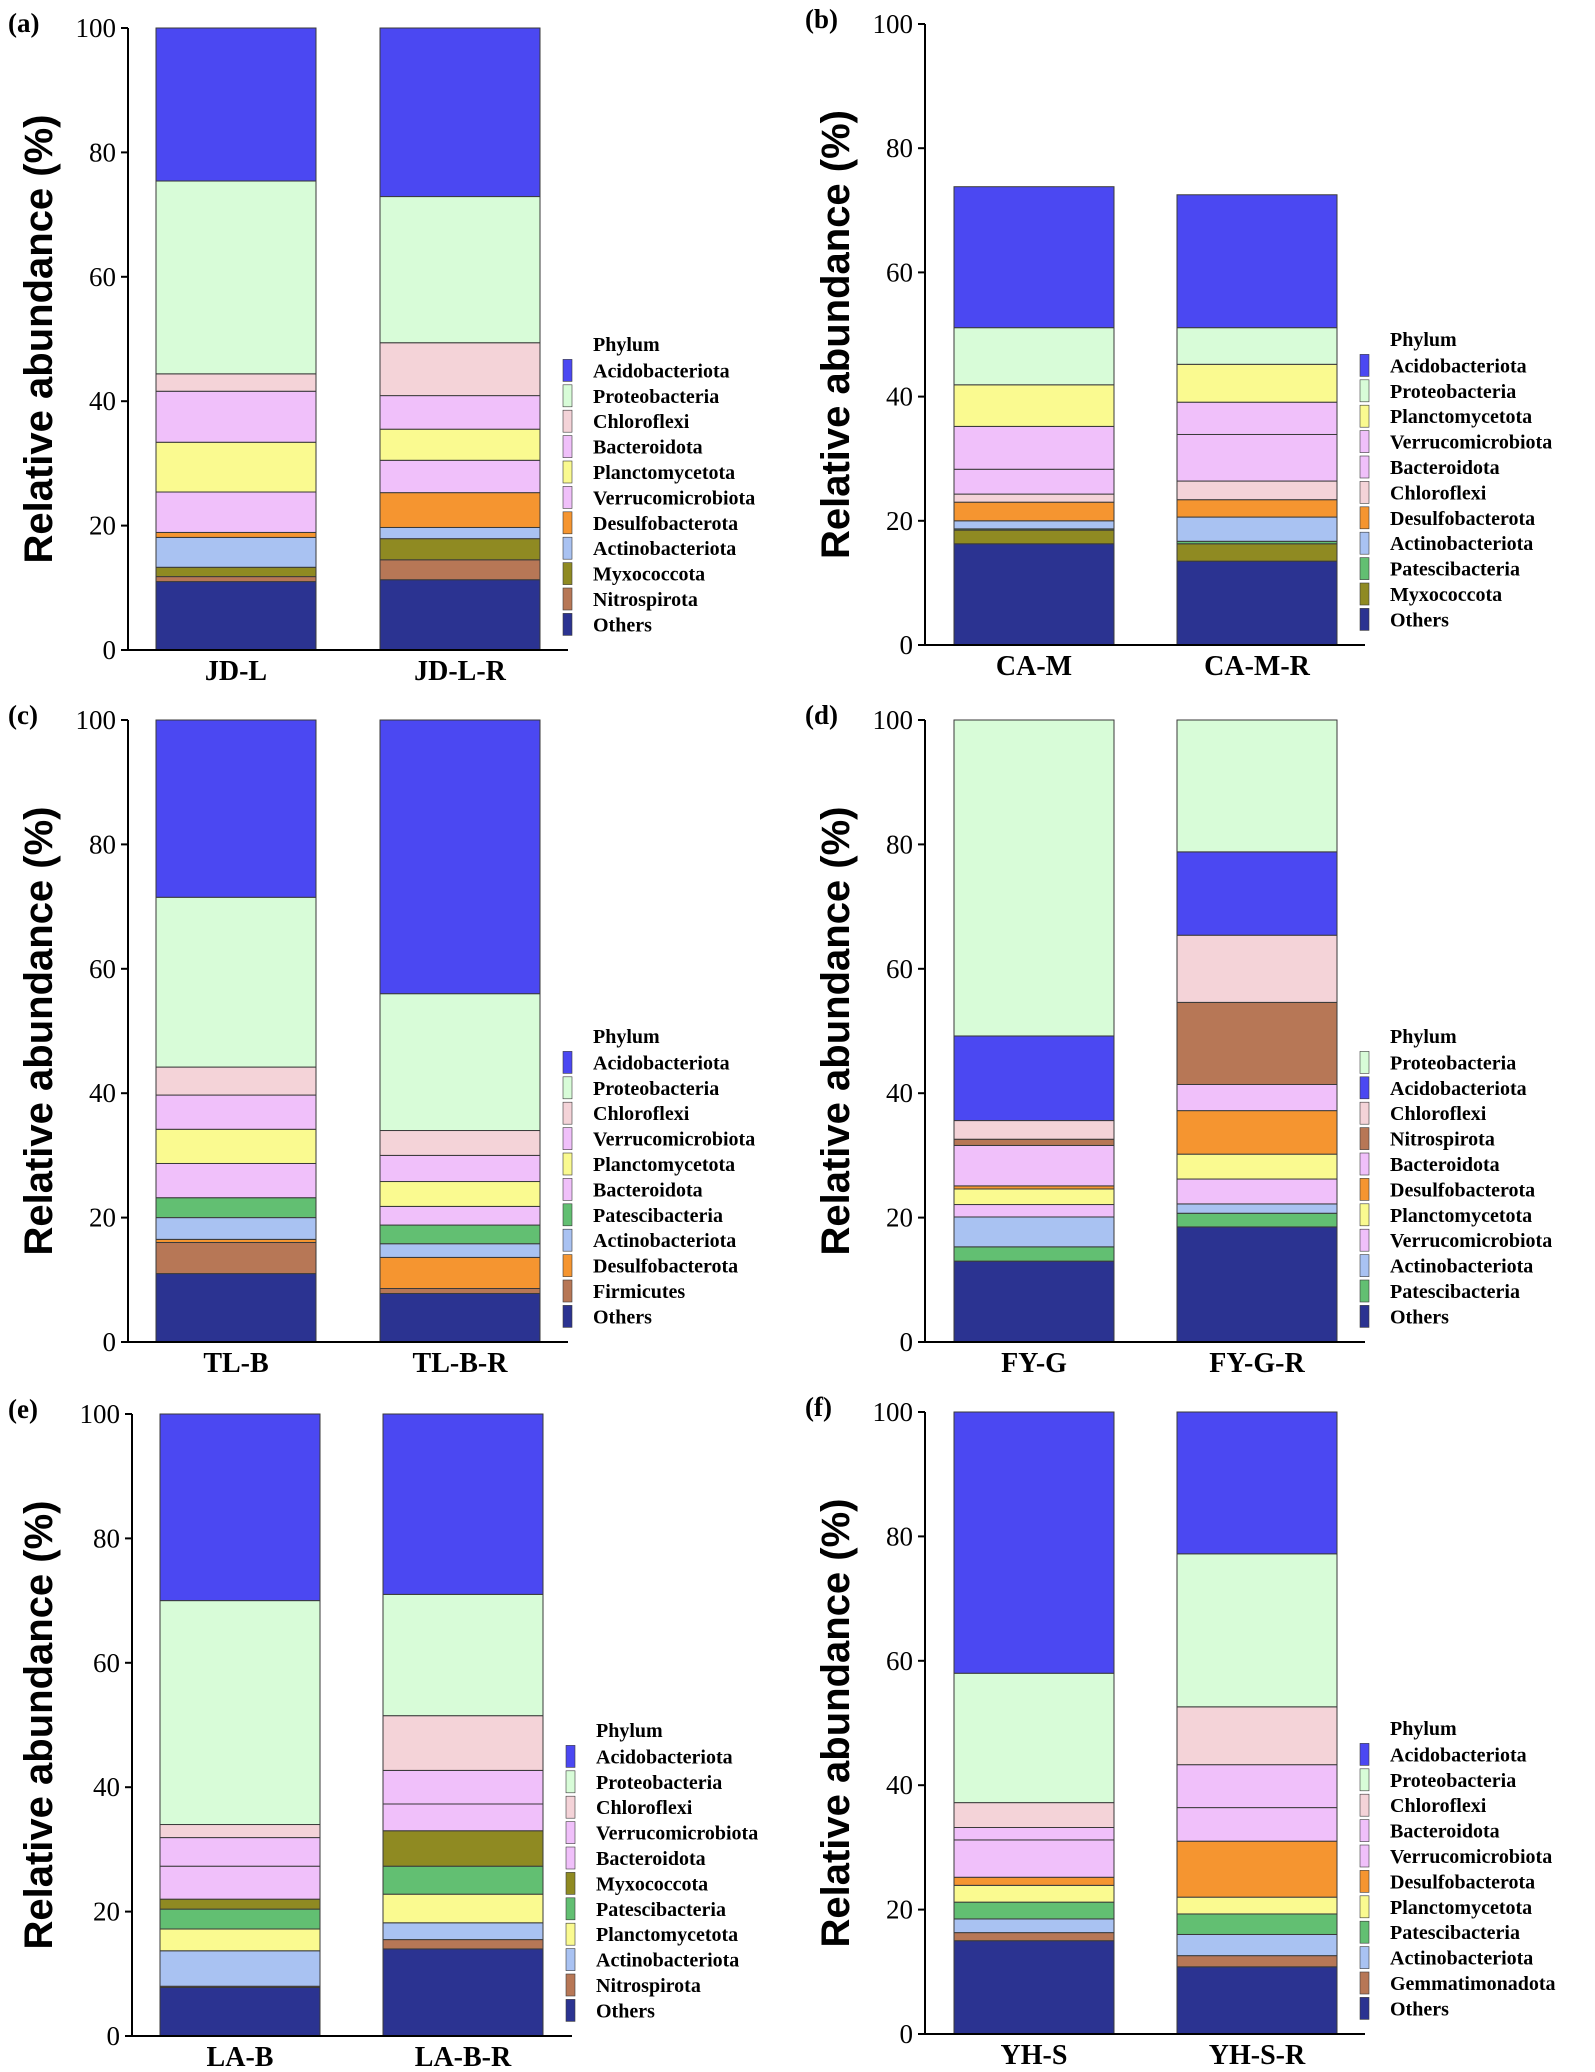 Image resolution: width=1595 pixels, height=2072 pixels. What do you see at coordinates (648, 1986) in the screenshot?
I see `legend-item-nitrospirota: Nitrospirota` at bounding box center [648, 1986].